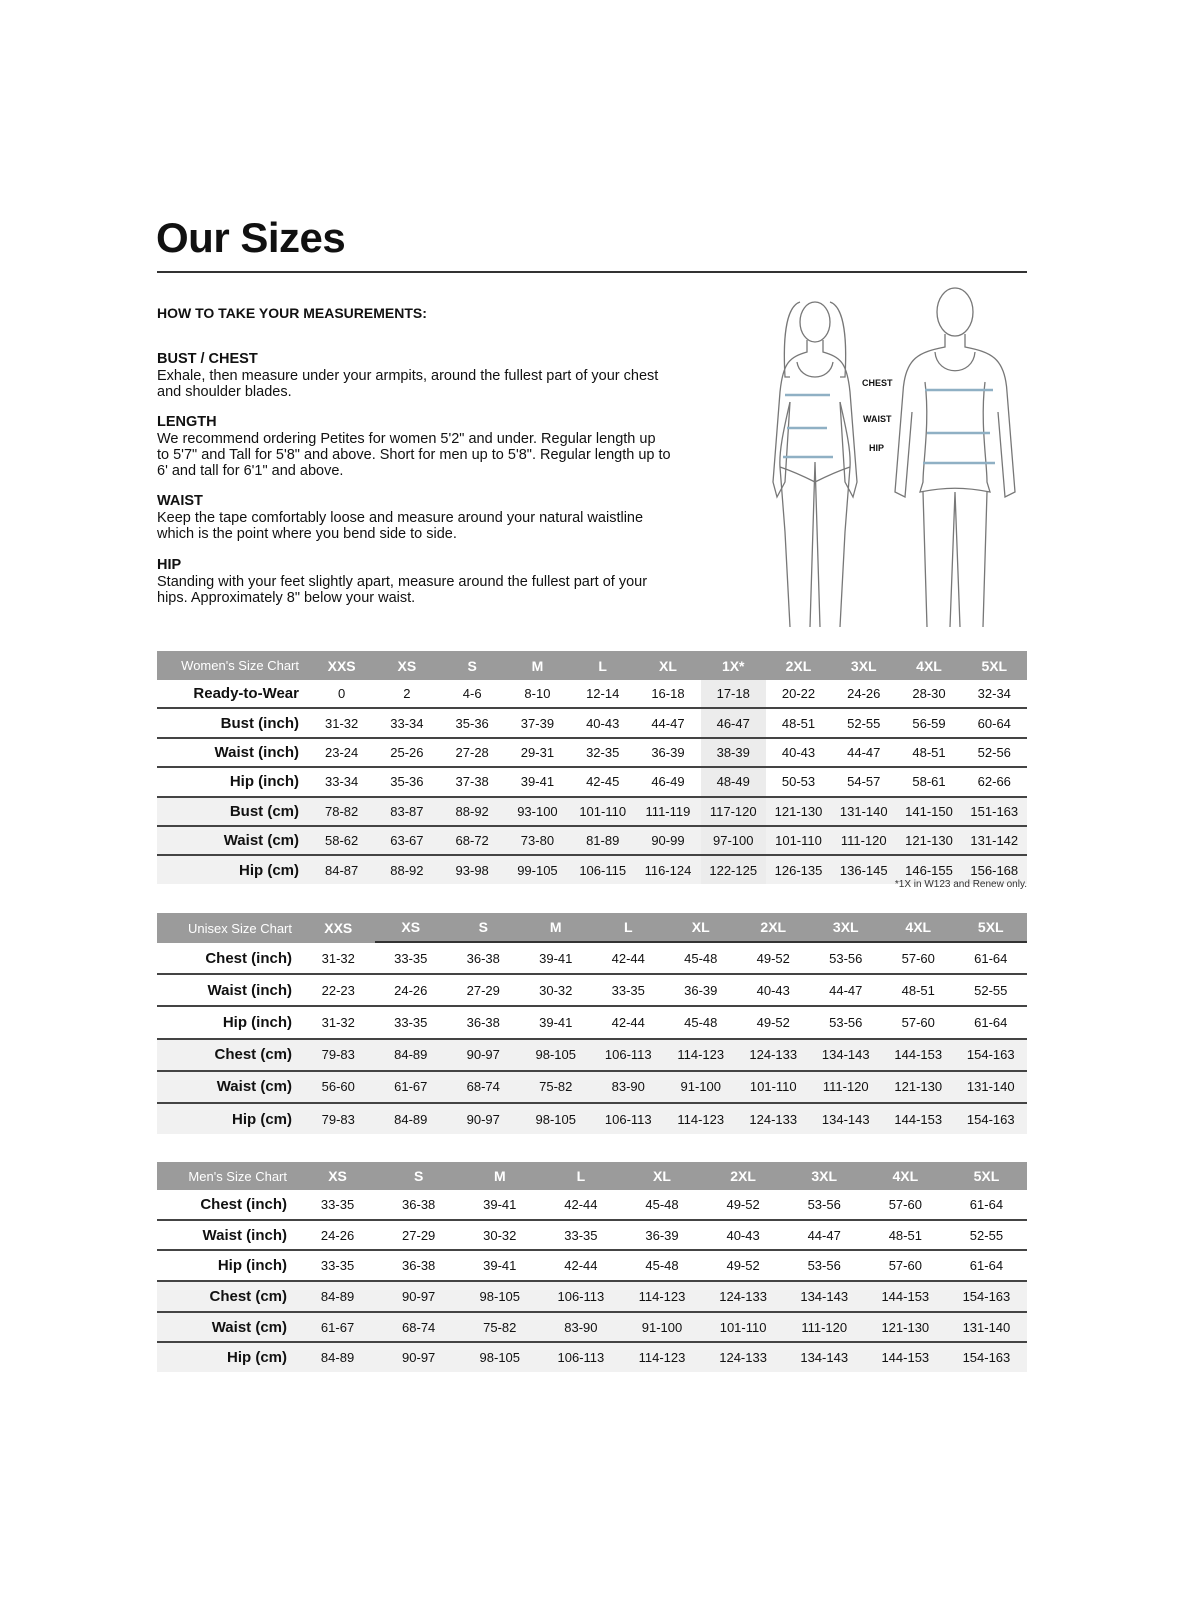 This screenshot has width=1200, height=1600. What do you see at coordinates (472, 870) in the screenshot?
I see `size-value: 93-98` at bounding box center [472, 870].